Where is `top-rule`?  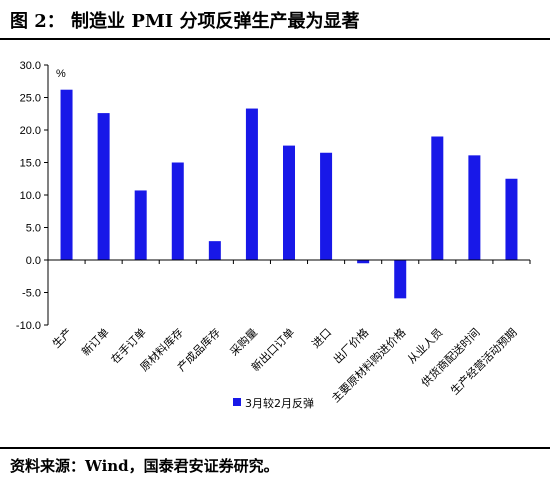 top-rule is located at coordinates (275, 39).